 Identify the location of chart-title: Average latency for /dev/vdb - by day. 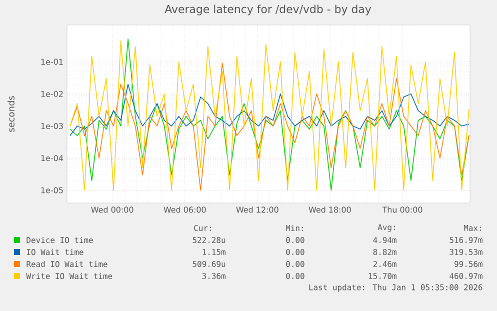
(268, 10).